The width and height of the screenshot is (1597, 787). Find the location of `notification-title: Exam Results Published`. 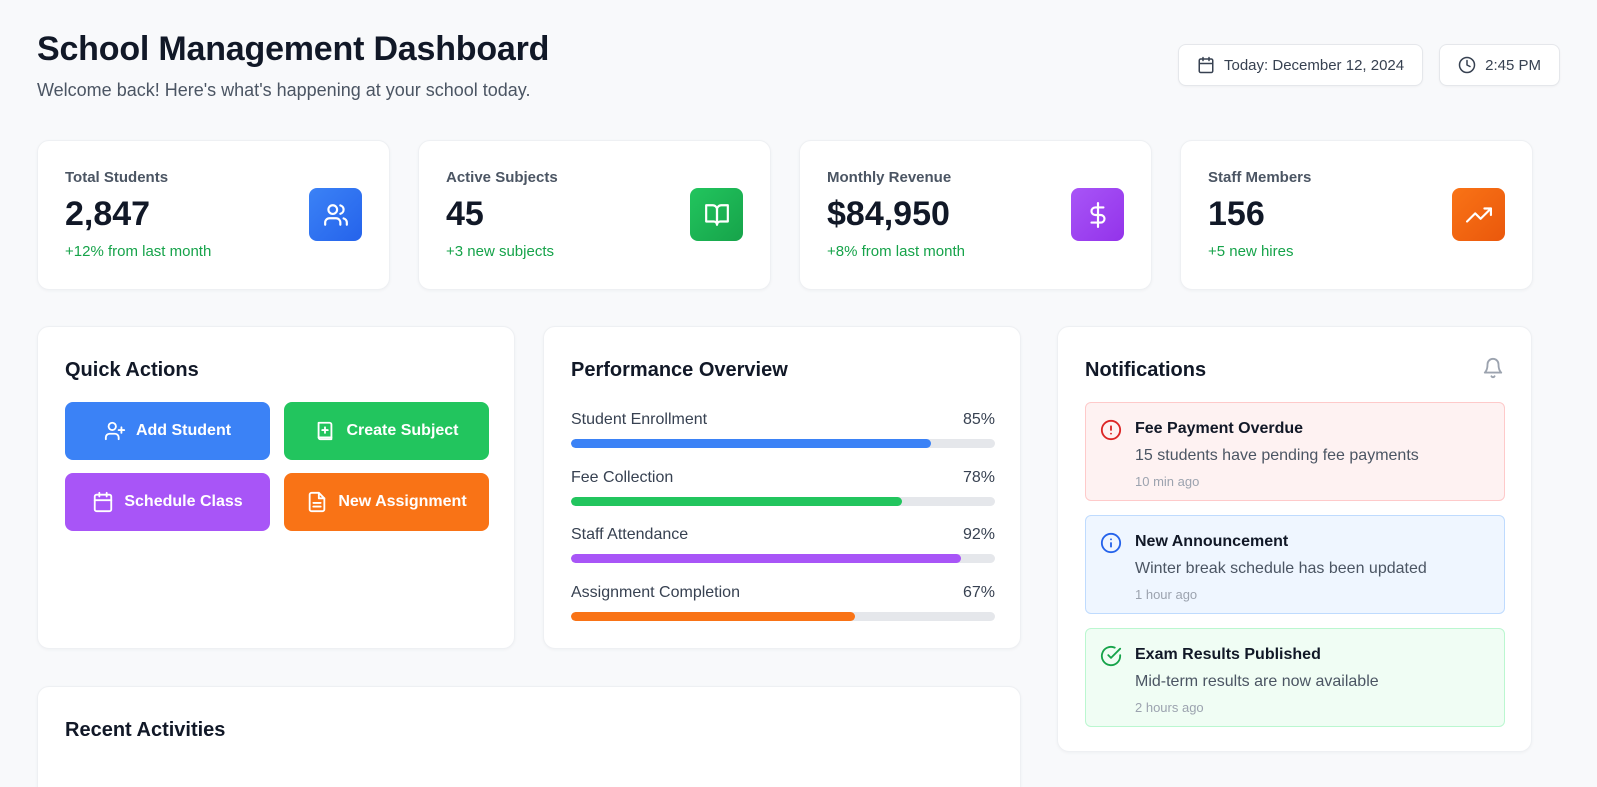

notification-title: Exam Results Published is located at coordinates (1228, 654).